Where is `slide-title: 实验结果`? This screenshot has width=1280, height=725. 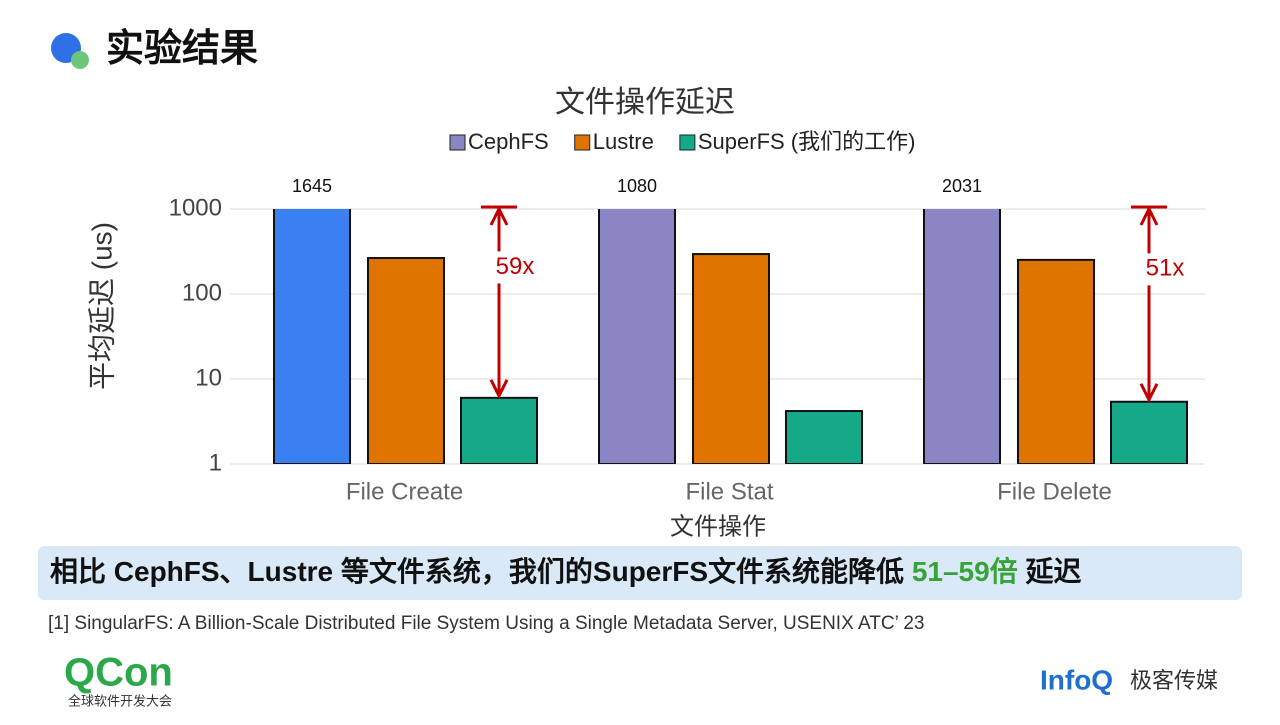 slide-title: 实验结果 is located at coordinates (182, 49).